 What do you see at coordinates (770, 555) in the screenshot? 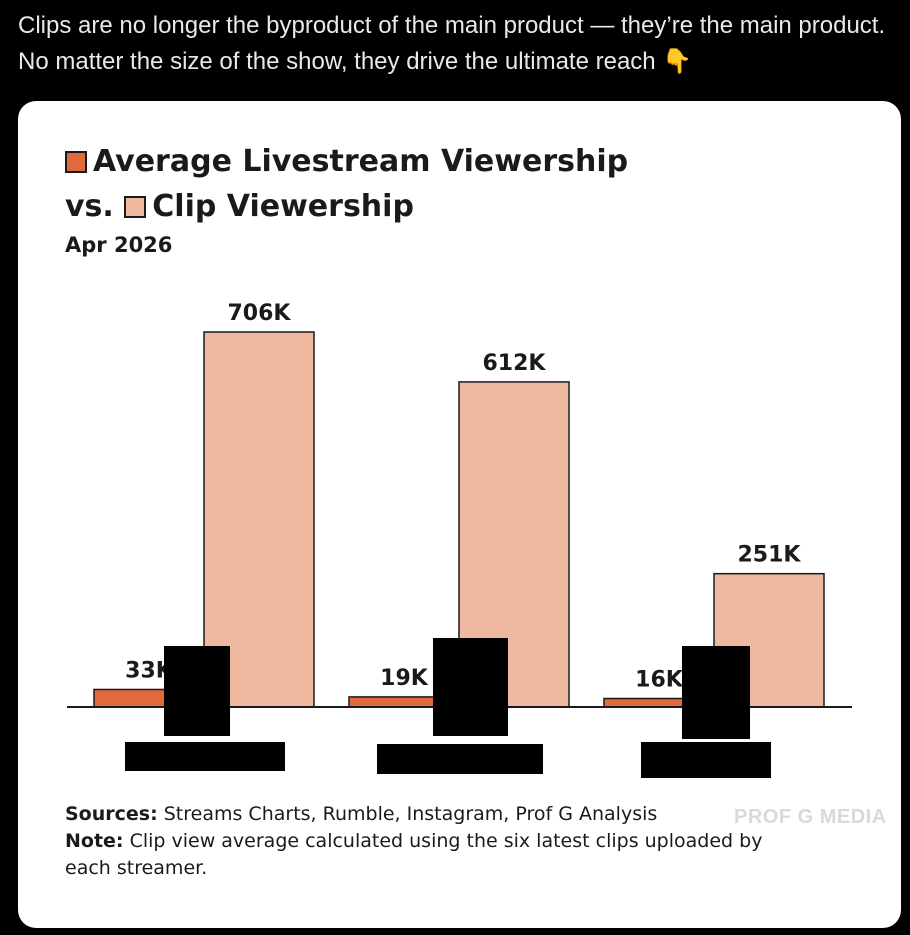
I see `clip-value-label-3: 251K` at bounding box center [770, 555].